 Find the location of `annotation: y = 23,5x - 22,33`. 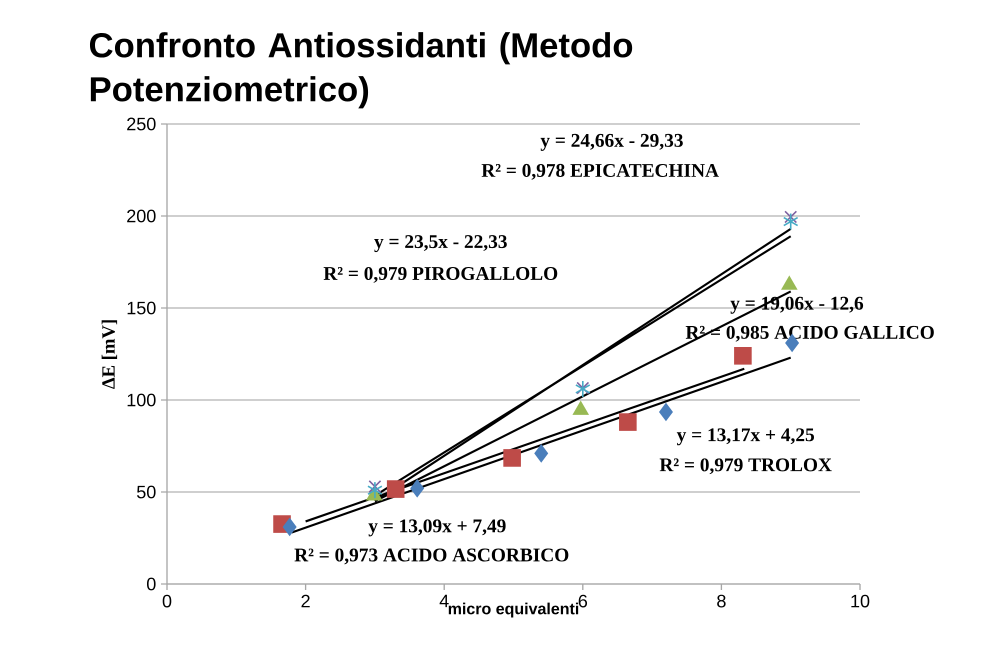

annotation: y = 23,5x - 22,33 is located at coordinates (440, 243).